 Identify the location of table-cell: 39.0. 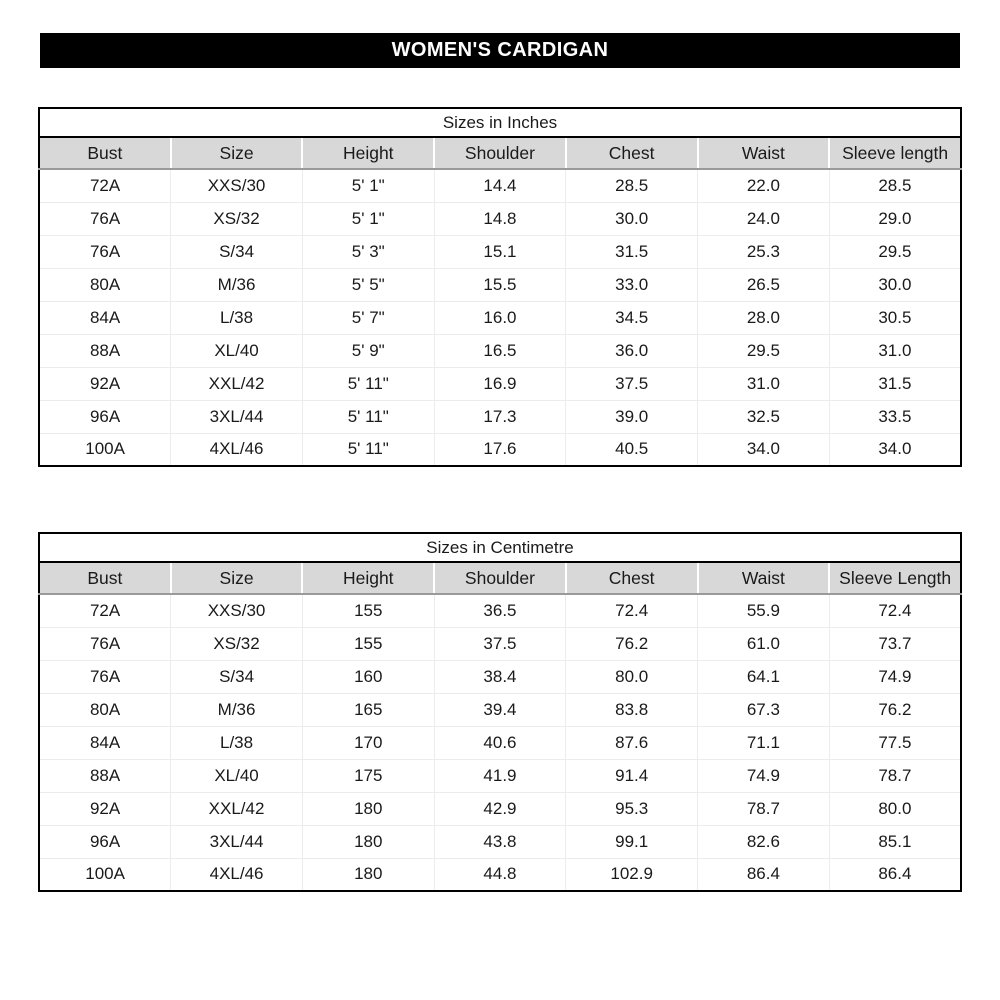
(631, 416).